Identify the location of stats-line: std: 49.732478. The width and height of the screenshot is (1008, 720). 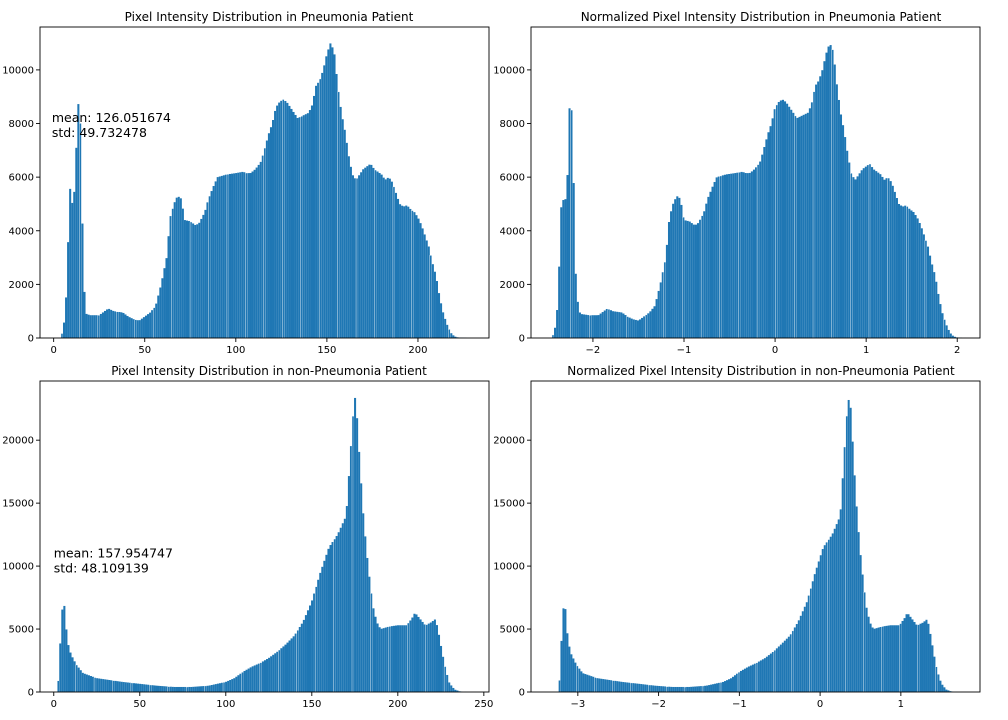
(99, 132).